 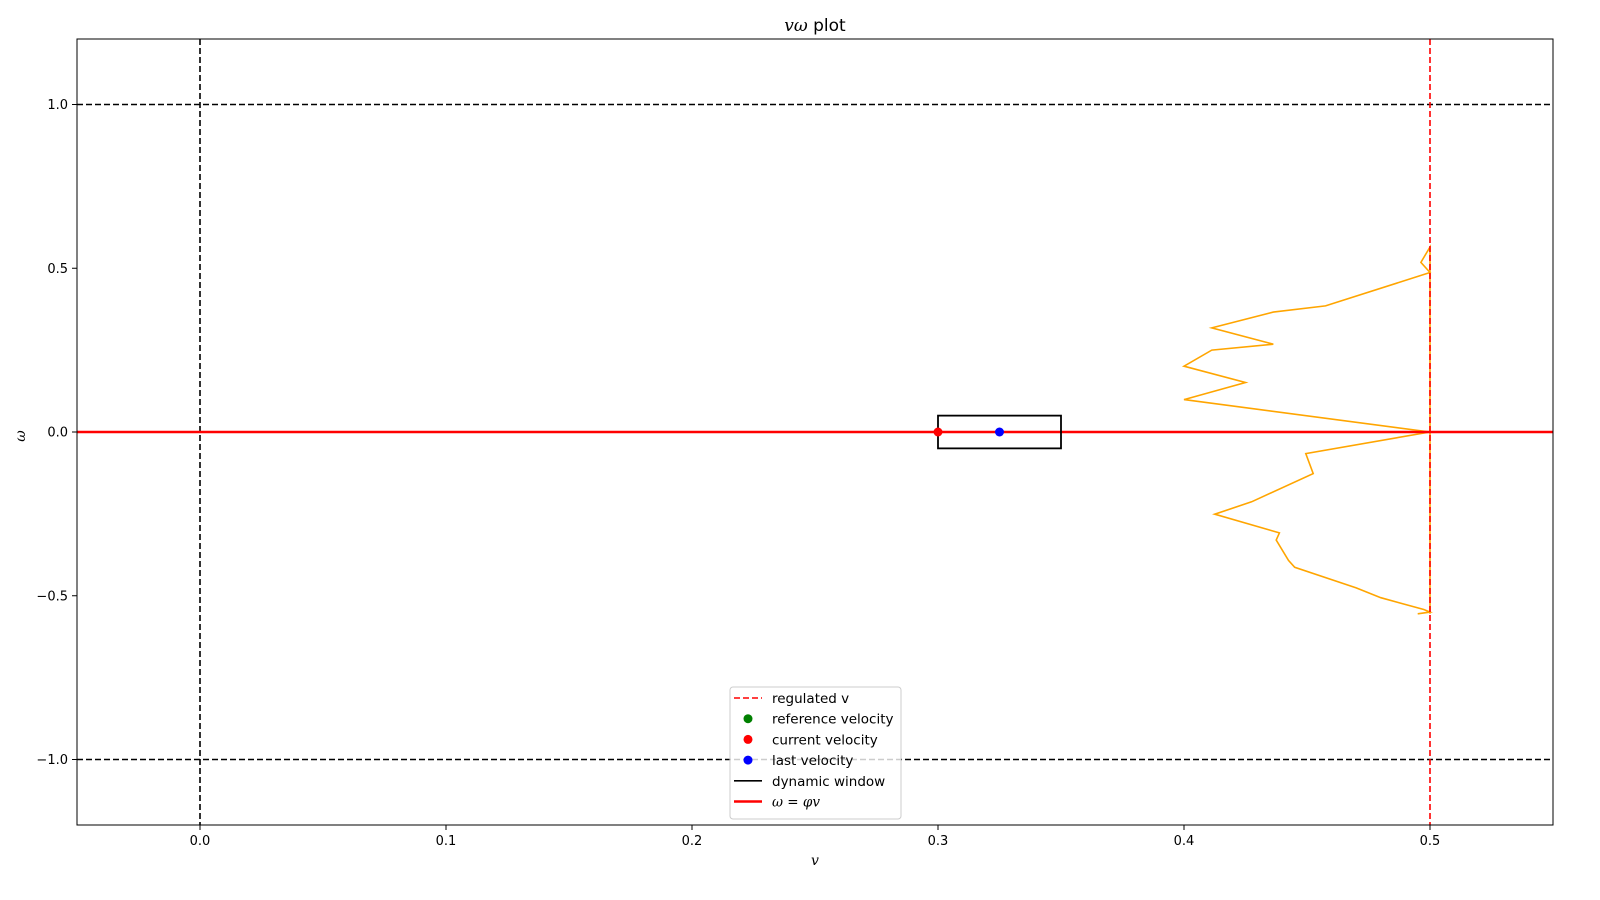 I want to click on chart-title-symbol: vω, so click(x=796, y=26).